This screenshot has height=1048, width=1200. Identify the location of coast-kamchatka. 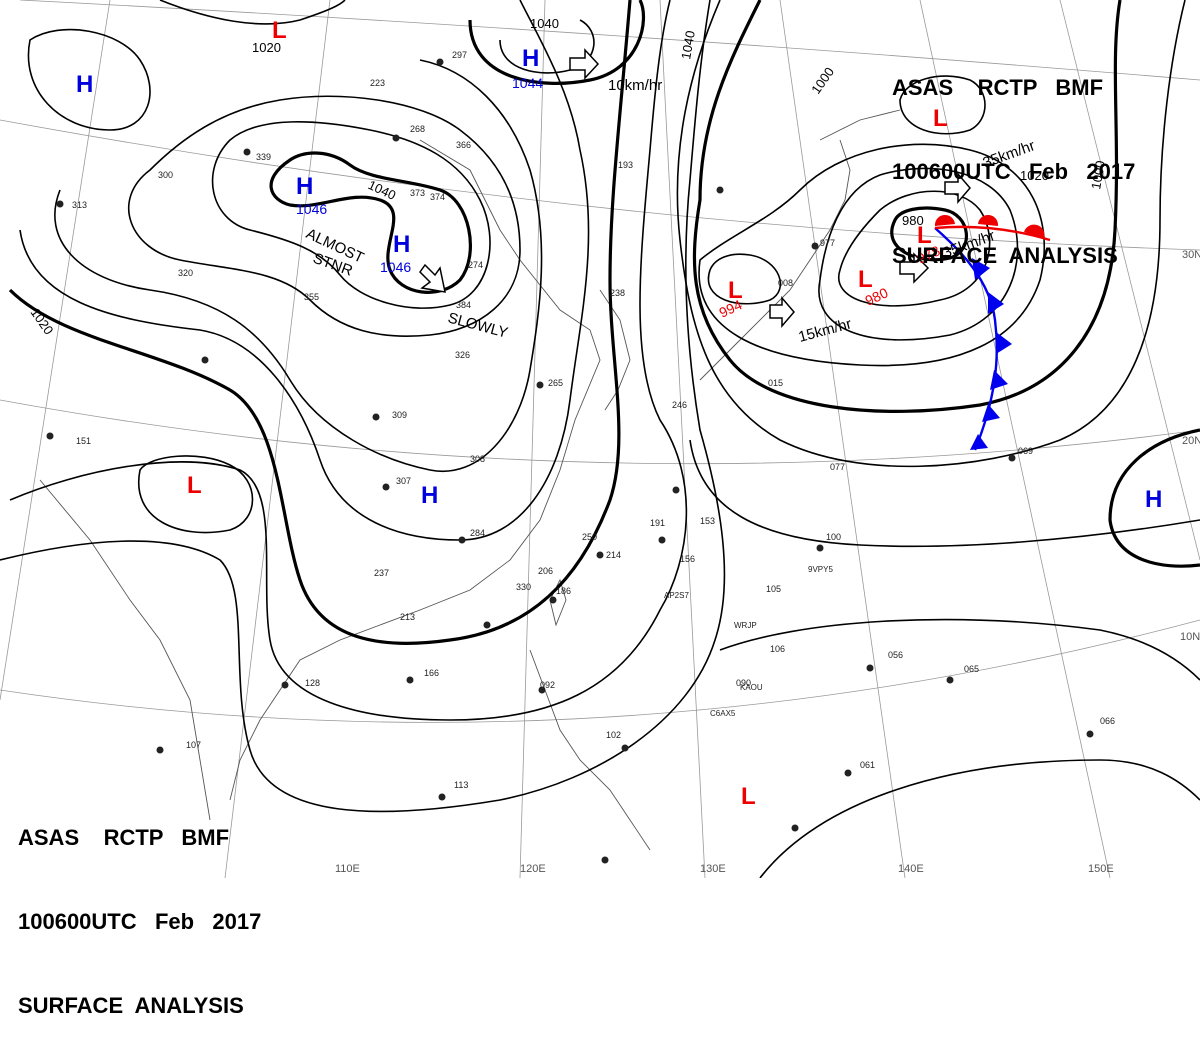
(860, 125).